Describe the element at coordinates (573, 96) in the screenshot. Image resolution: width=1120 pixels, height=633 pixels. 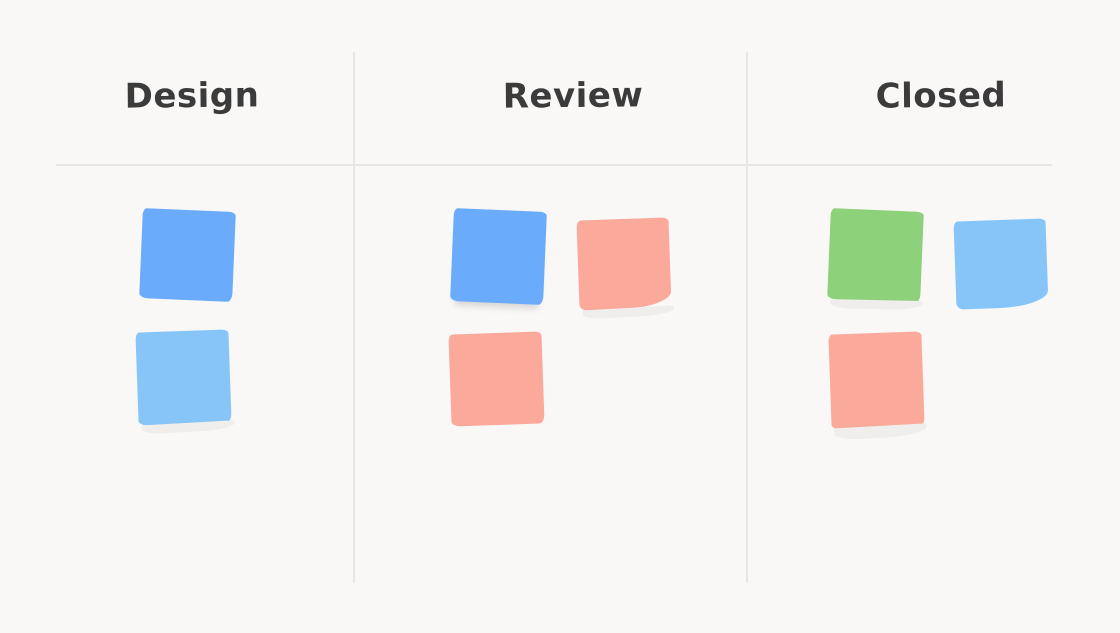
I see `column-title-review: Review` at that location.